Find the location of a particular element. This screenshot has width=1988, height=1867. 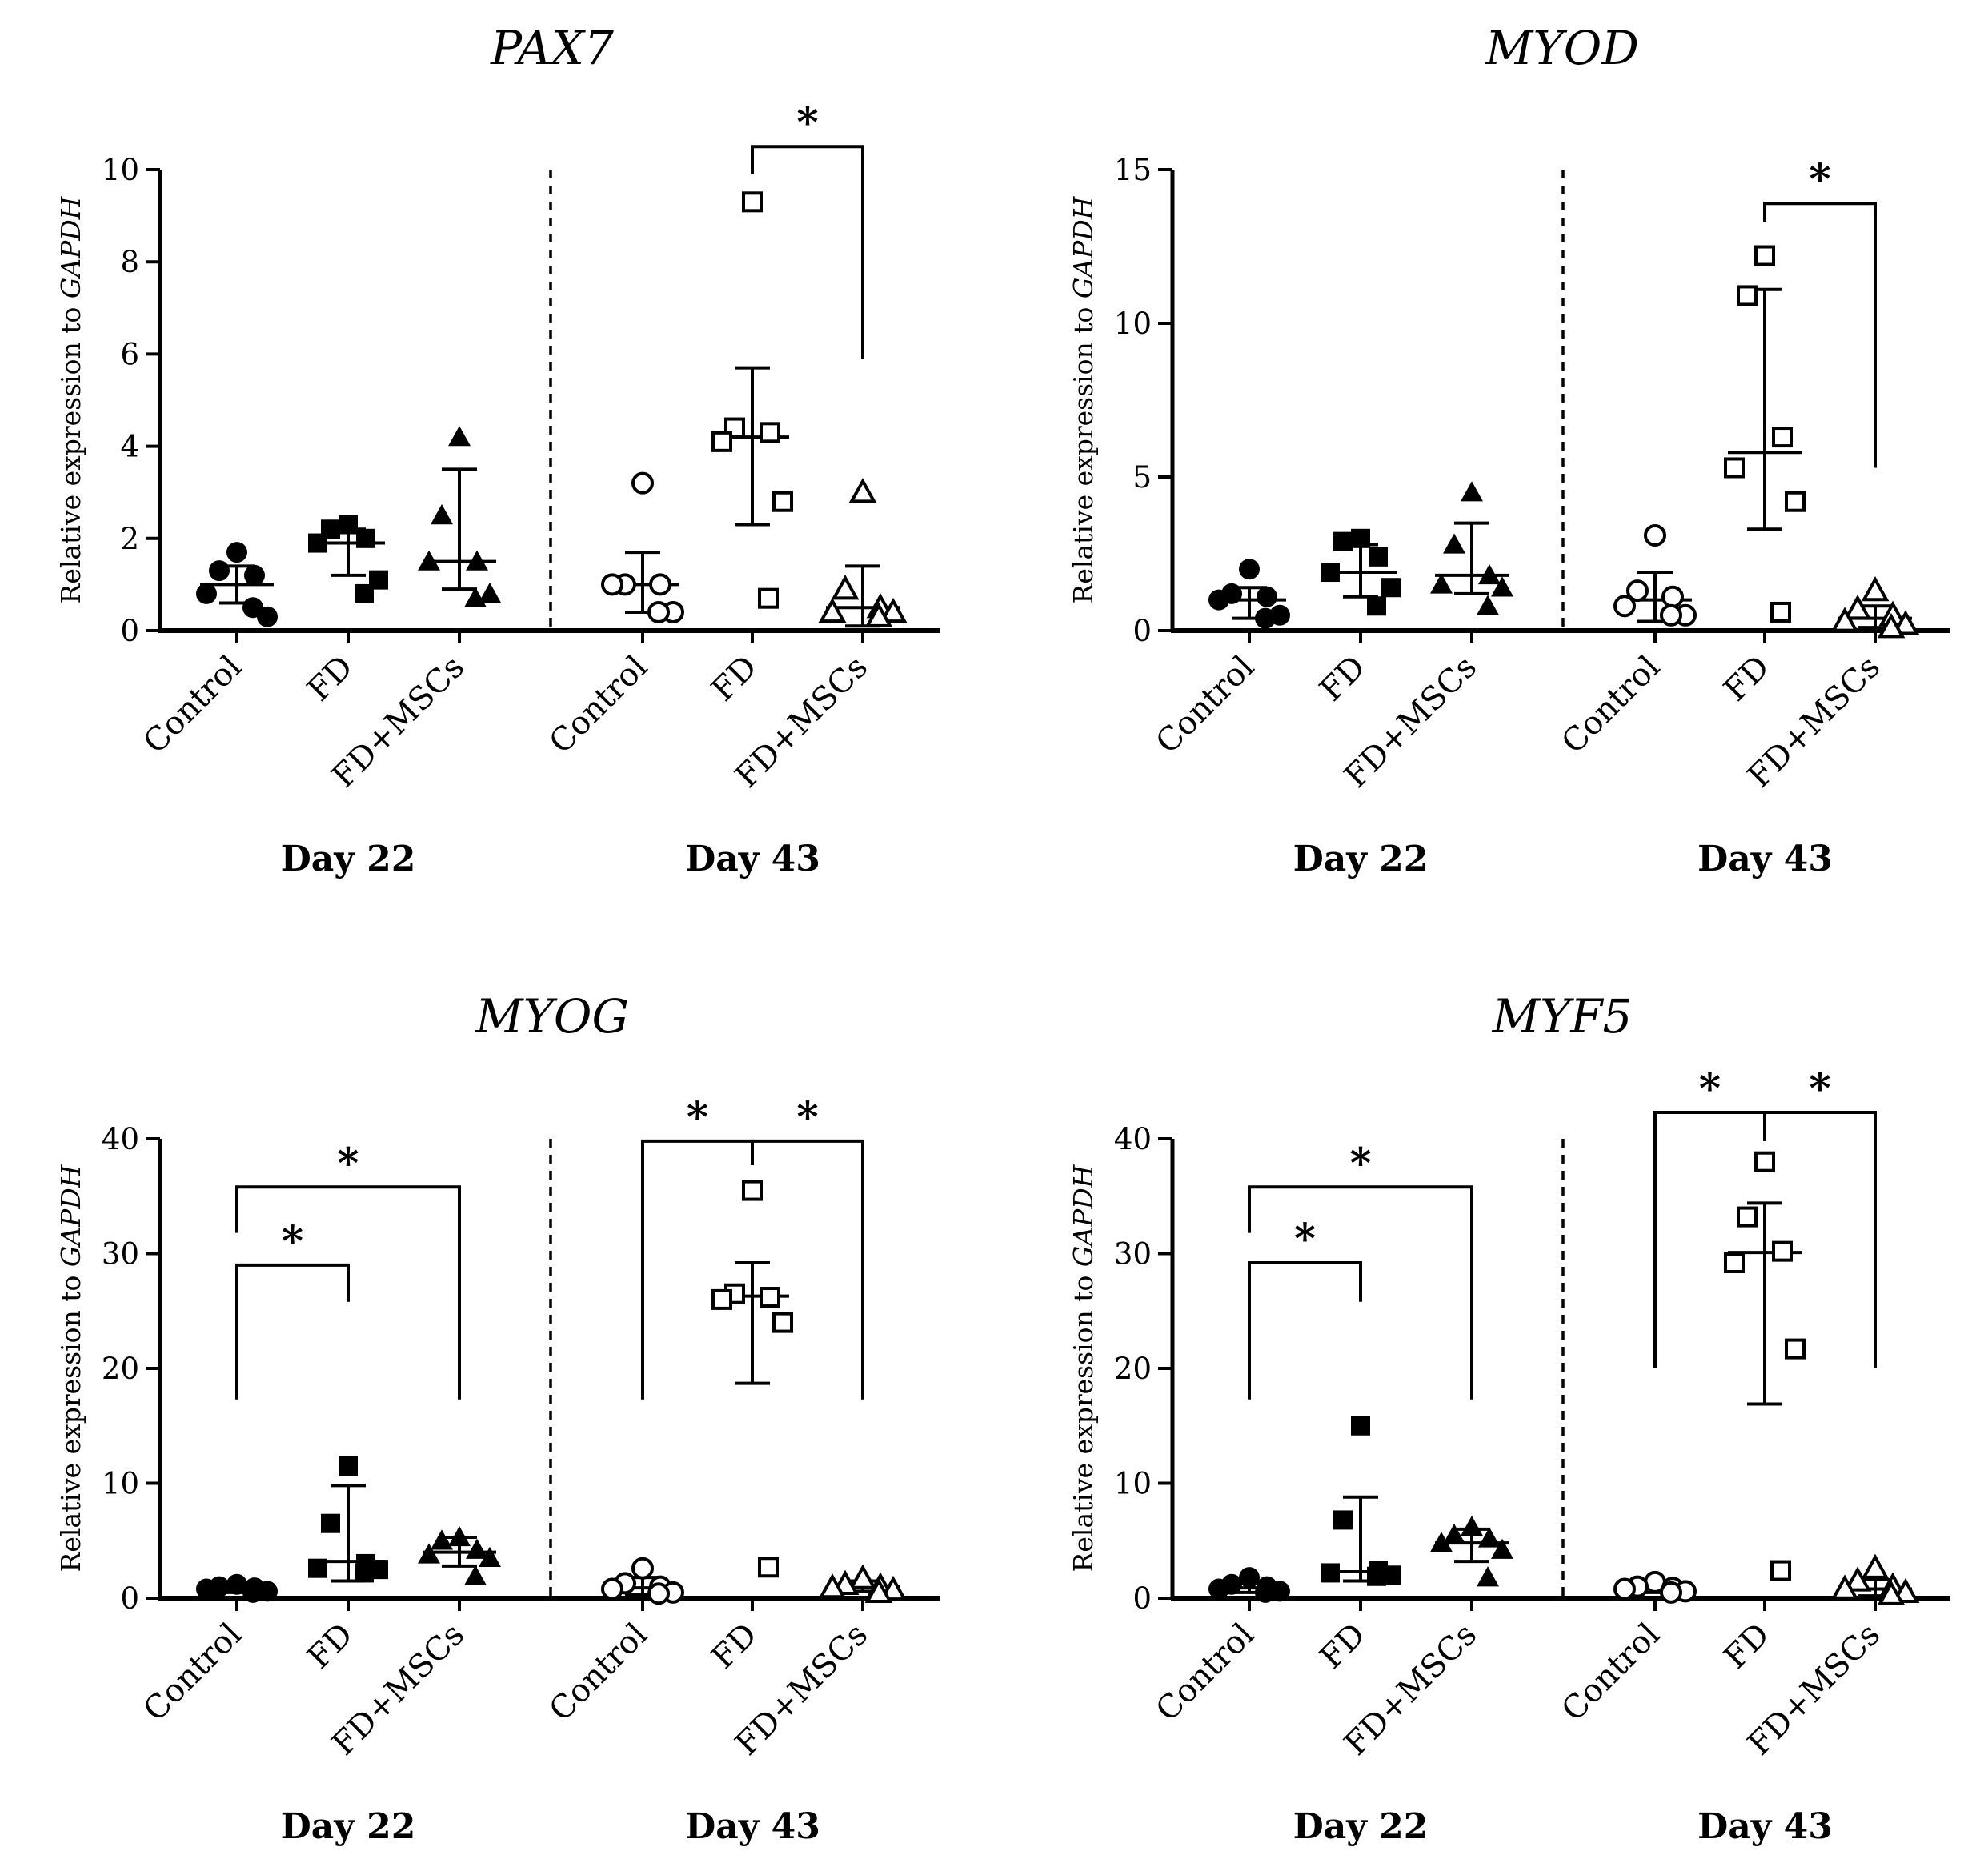

y-tick-label: 20 is located at coordinates (121, 1369).